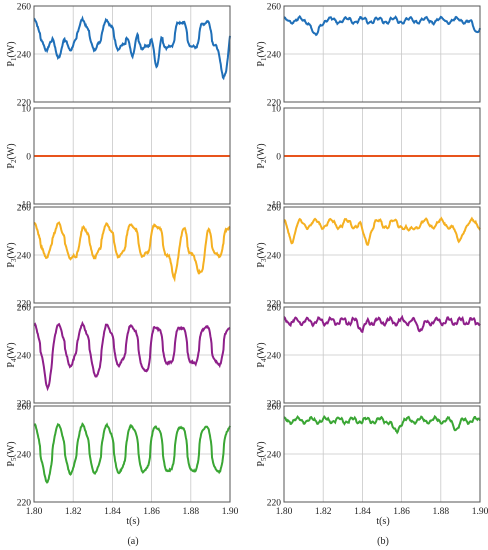 The height and width of the screenshot is (550, 488). Describe the element at coordinates (382, 424) in the screenshot. I see `series-line-b5` at that location.